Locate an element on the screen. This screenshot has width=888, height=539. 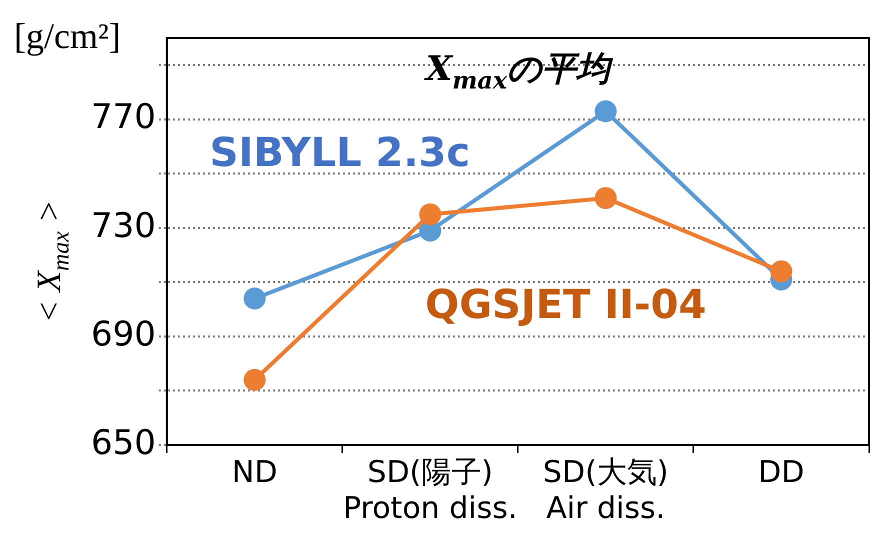
y-tick-label: 770 is located at coordinates (123, 117).